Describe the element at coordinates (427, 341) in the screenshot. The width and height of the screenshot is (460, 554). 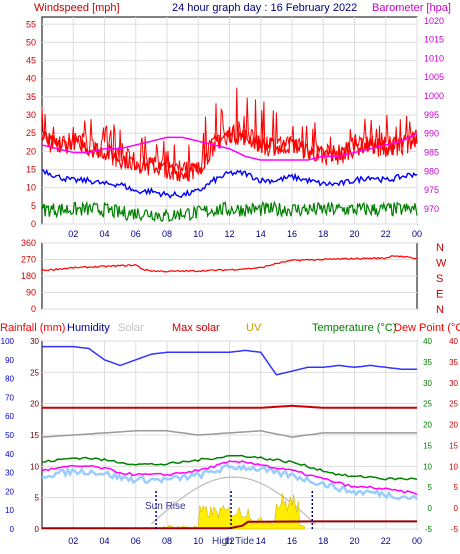
I see `temperature-tick: 40` at that location.